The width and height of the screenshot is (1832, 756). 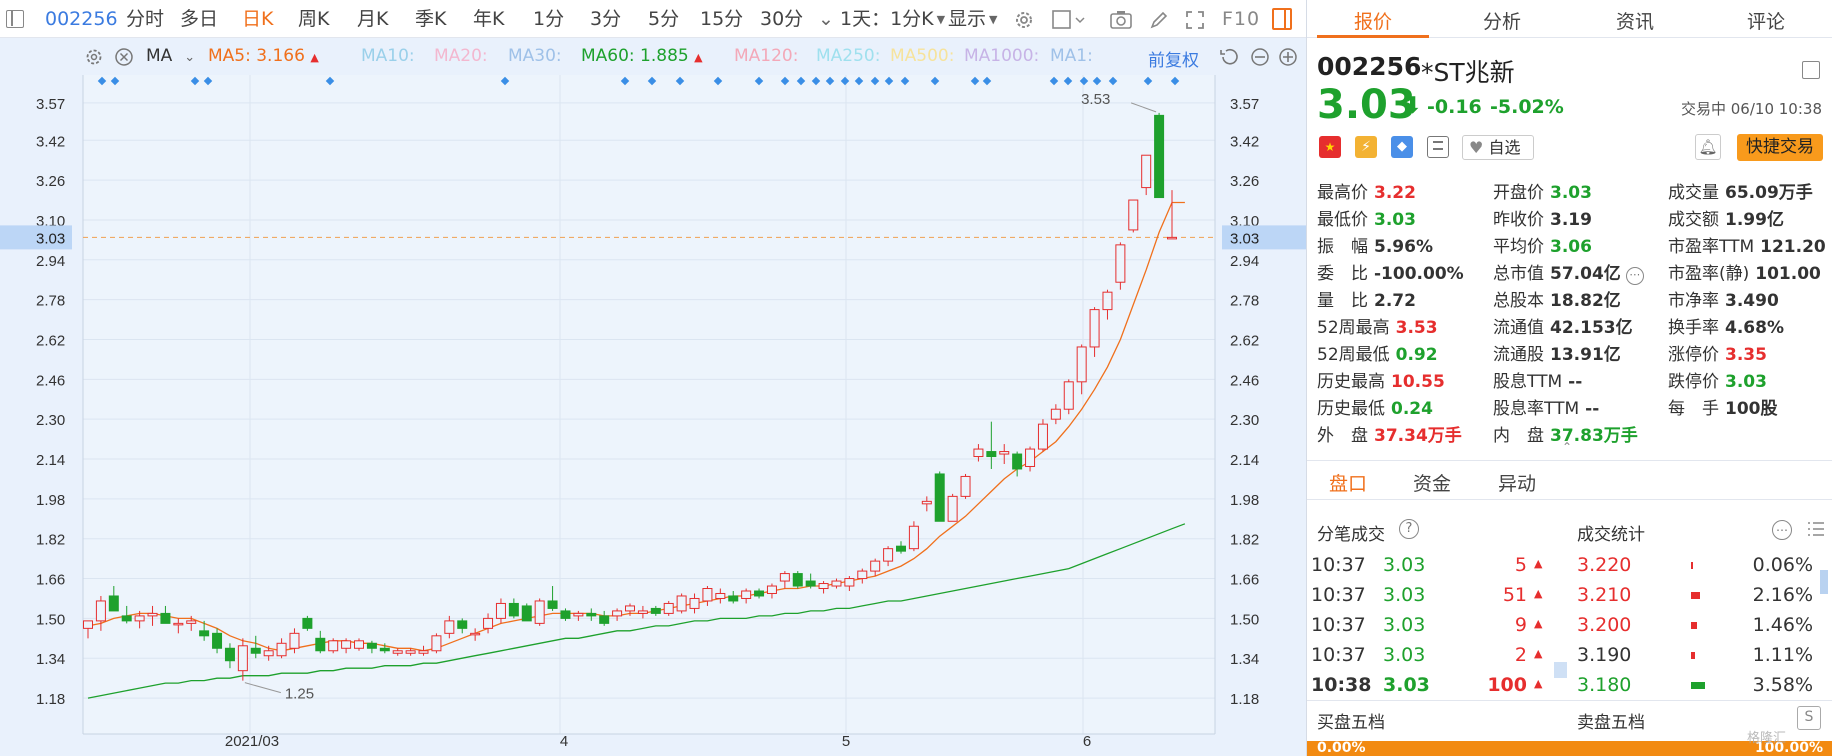 What do you see at coordinates (1068, 19) in the screenshot?
I see `chart-type-icon` at bounding box center [1068, 19].